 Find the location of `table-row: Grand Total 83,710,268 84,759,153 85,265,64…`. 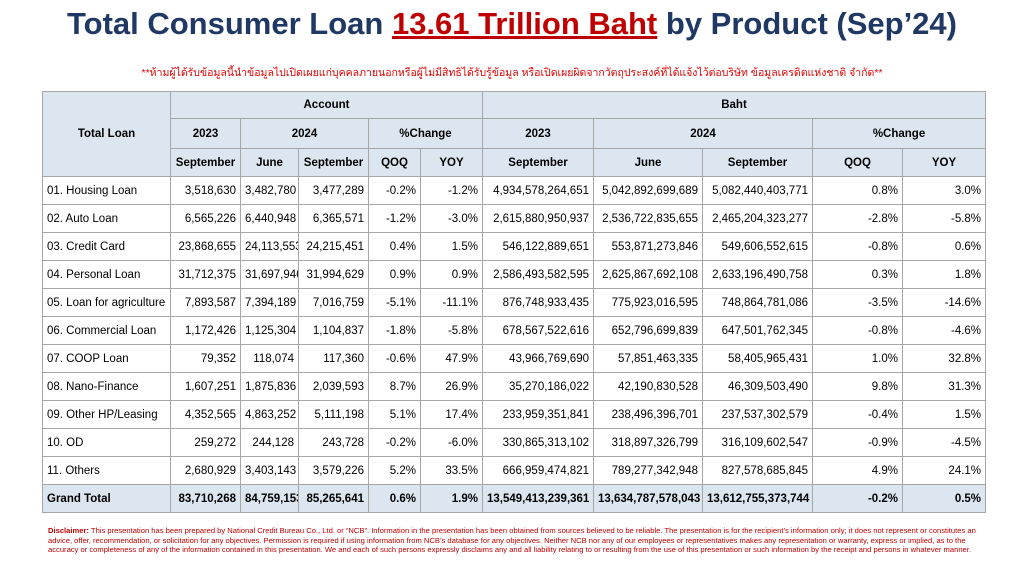

table-row: Grand Total 83,710,268 84,759,153 85,265,64… is located at coordinates (514, 498).